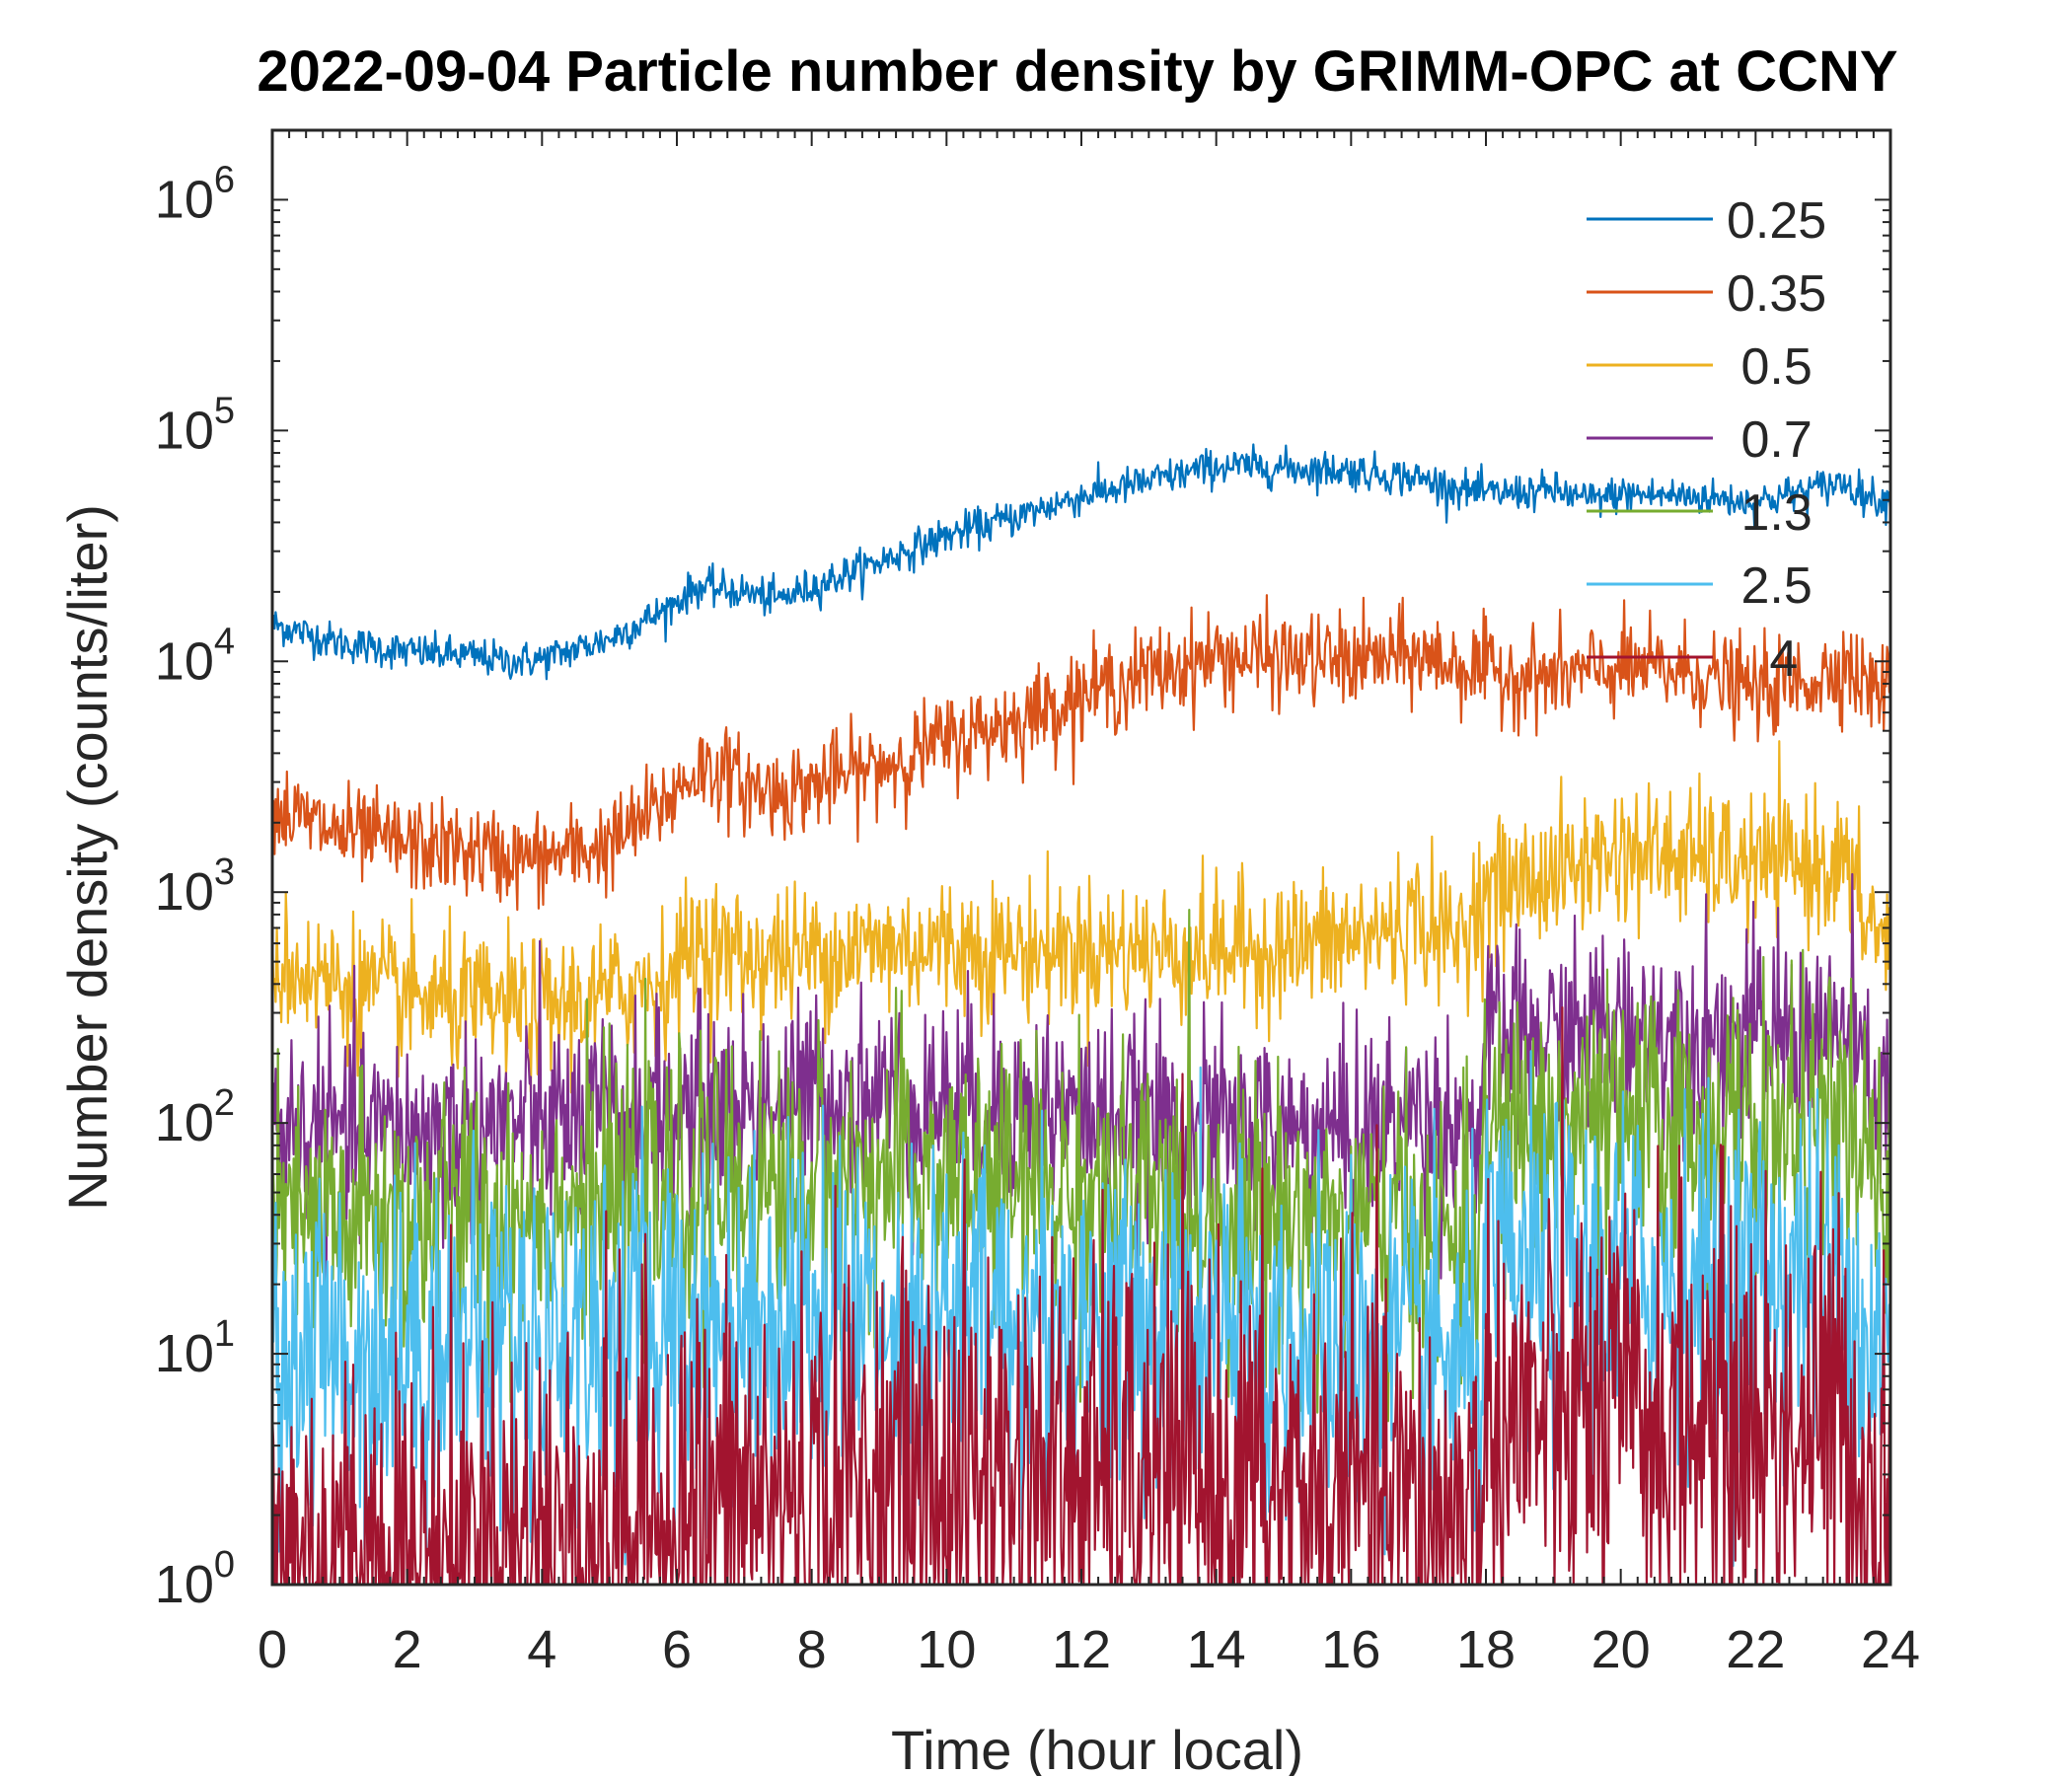 The width and height of the screenshot is (2072, 1776). What do you see at coordinates (225, 411) in the screenshot?
I see `y-tick-label-exponent: 5` at bounding box center [225, 411].